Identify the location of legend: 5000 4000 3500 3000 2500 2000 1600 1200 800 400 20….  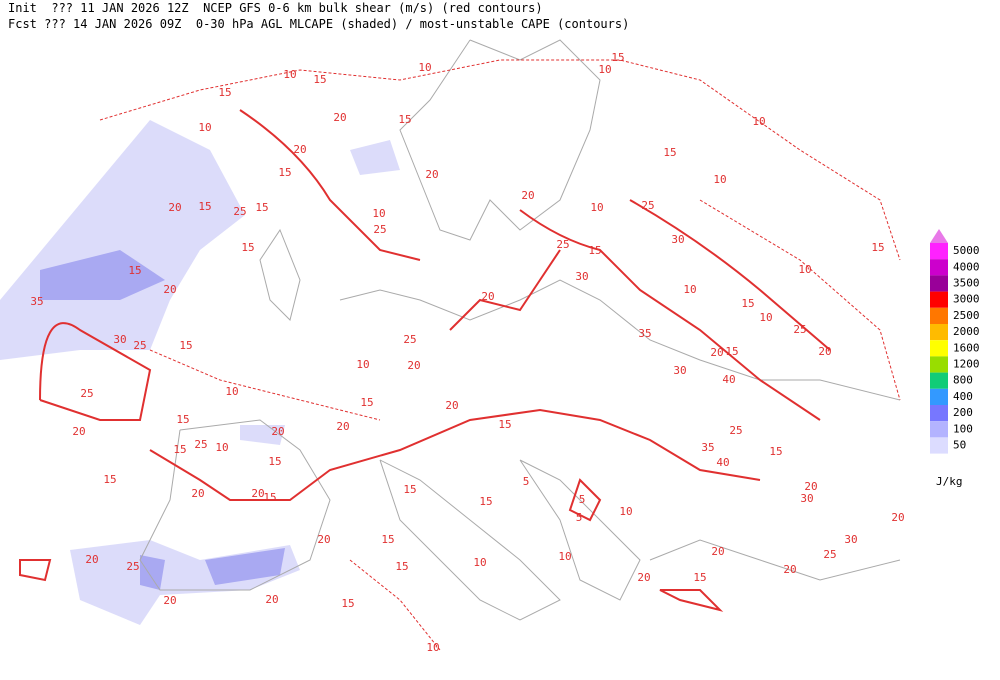
(955, 341).